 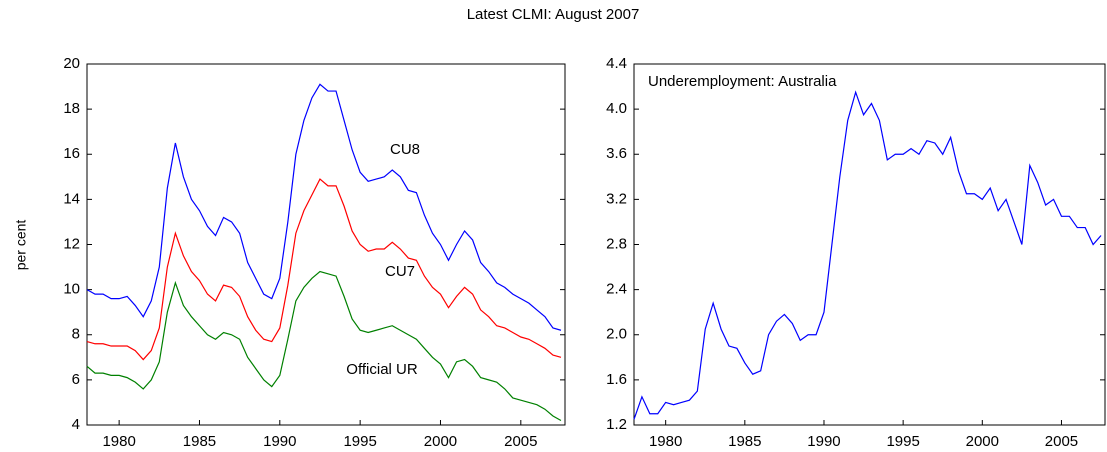 I want to click on y-tick-label: 14, so click(x=71, y=198).